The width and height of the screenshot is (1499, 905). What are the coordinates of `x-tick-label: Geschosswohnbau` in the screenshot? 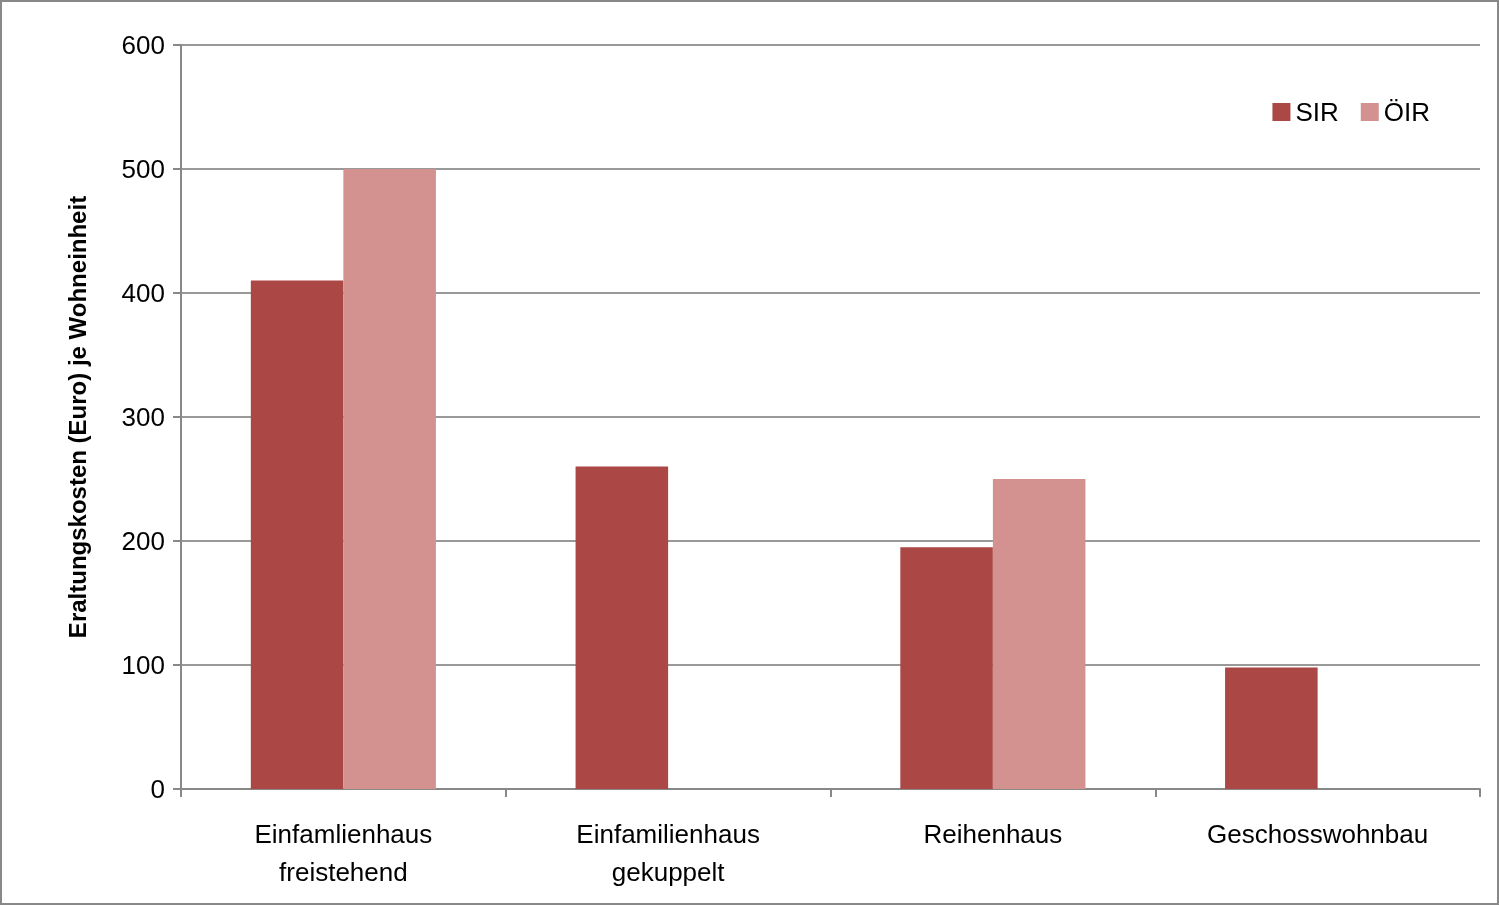 It's located at (1318, 834).